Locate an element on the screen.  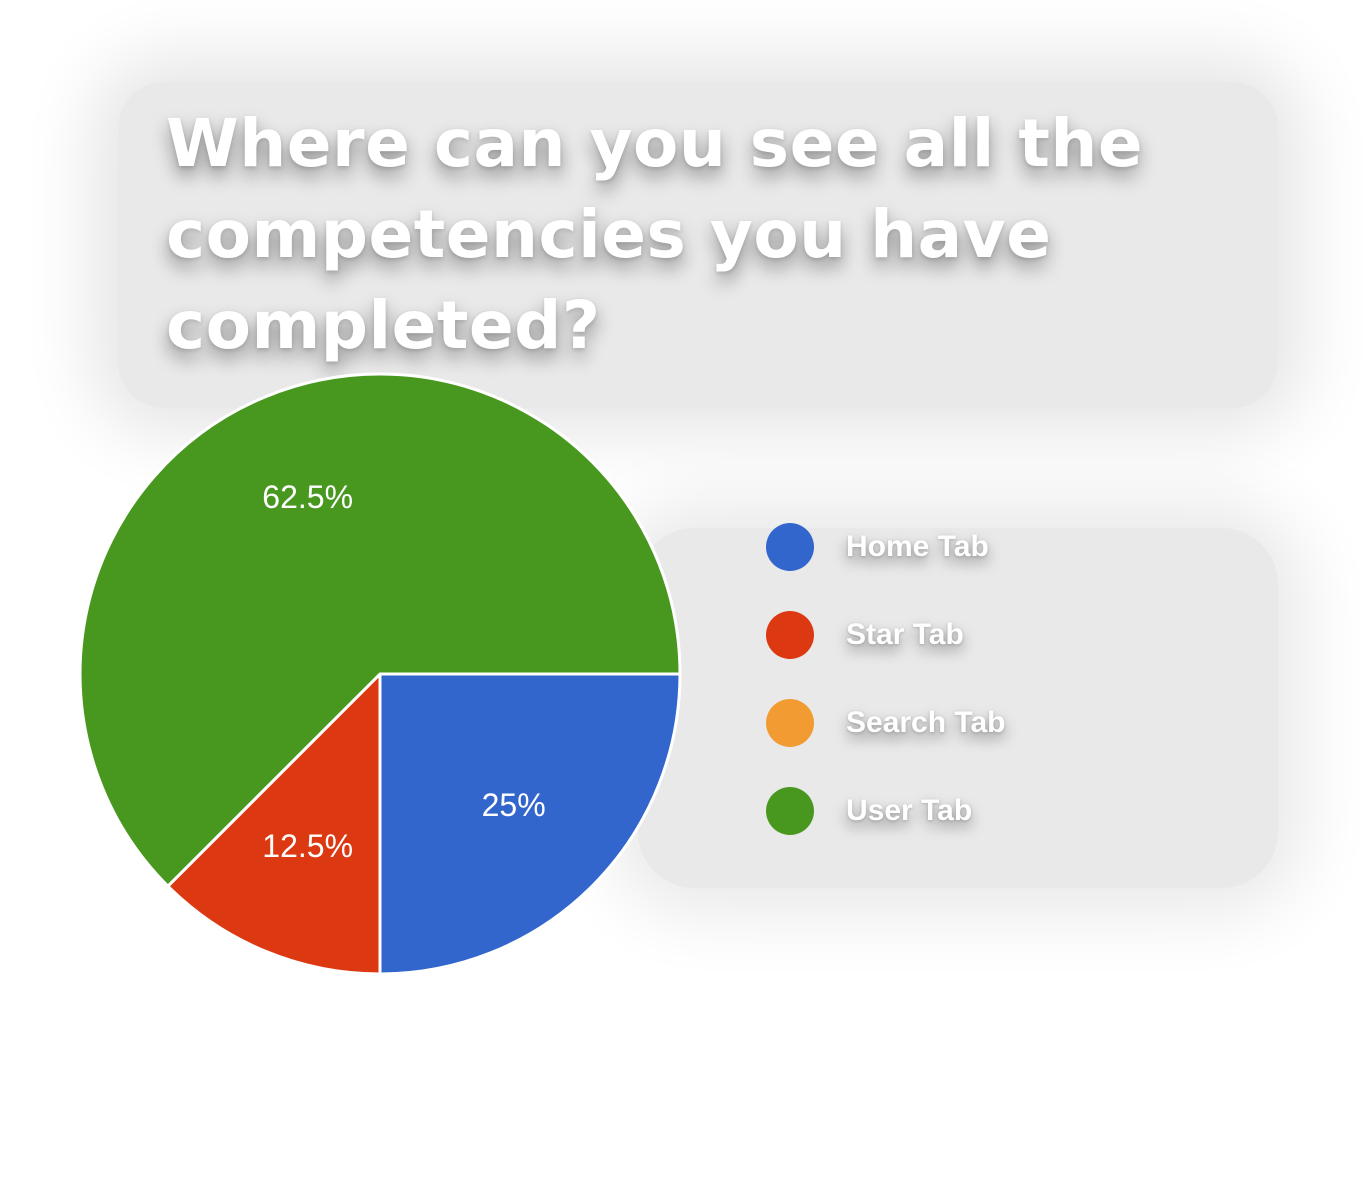
pie-label-star-tab: 12.5% is located at coordinates (307, 846).